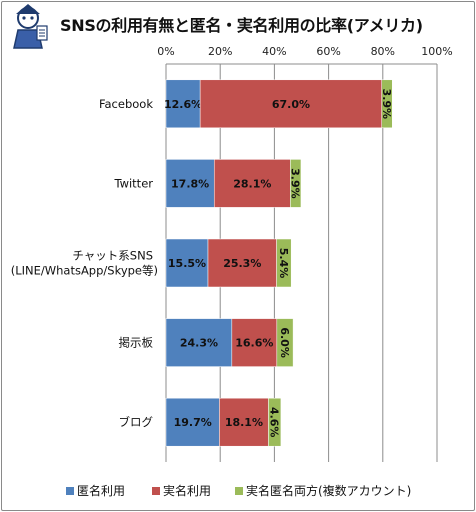 This screenshot has height=512, width=476. What do you see at coordinates (274, 51) in the screenshot?
I see `x-tick-label: 40%` at bounding box center [274, 51].